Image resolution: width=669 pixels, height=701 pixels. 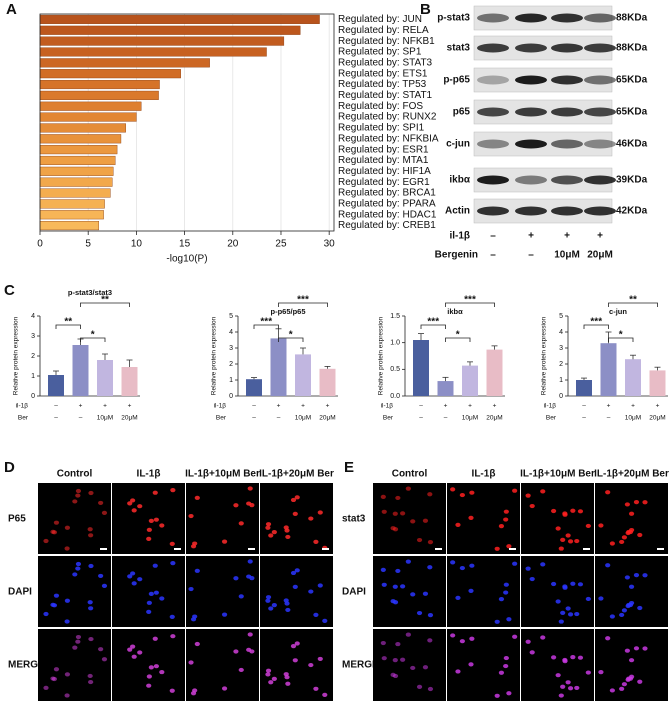 I want to click on chart-title: p-stat3/stat3, so click(x=90, y=292).